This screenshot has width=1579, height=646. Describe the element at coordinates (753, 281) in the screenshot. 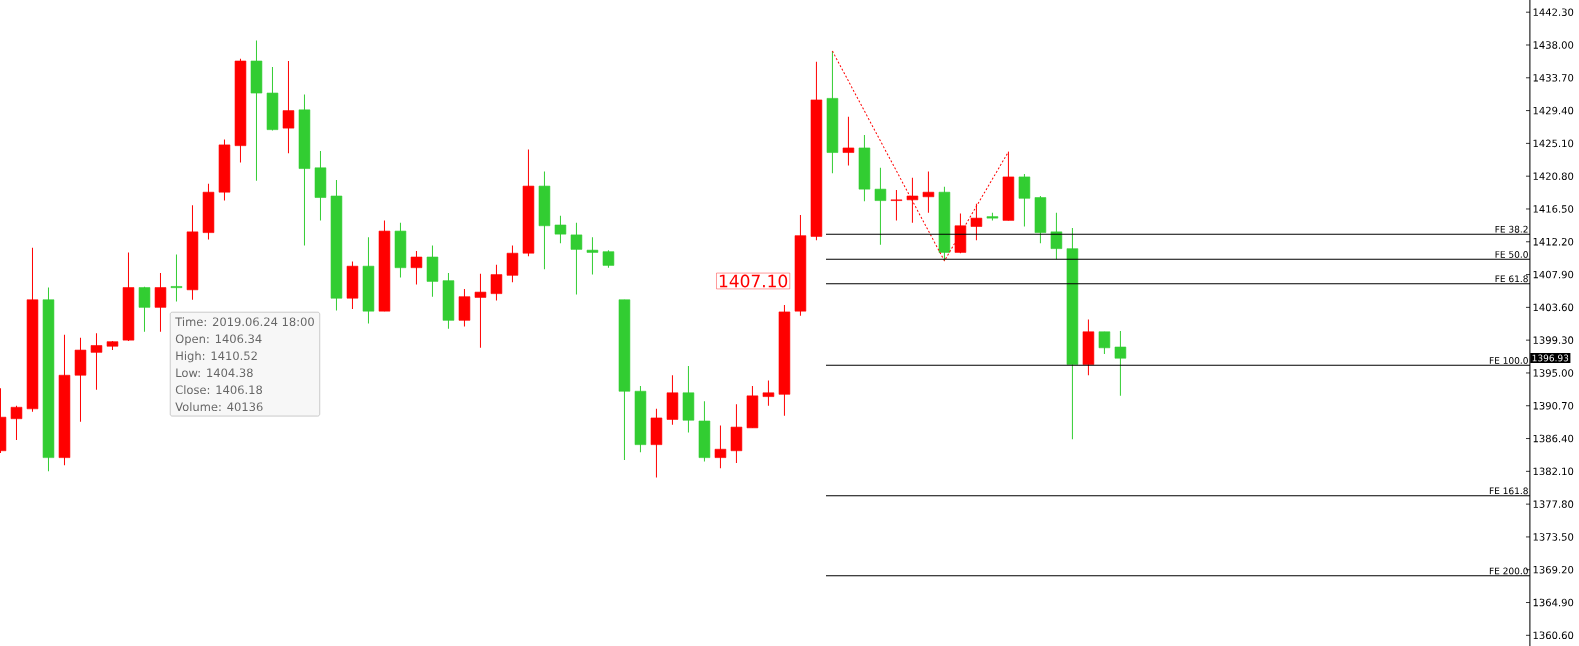

I see `annotation: 1407.10` at that location.